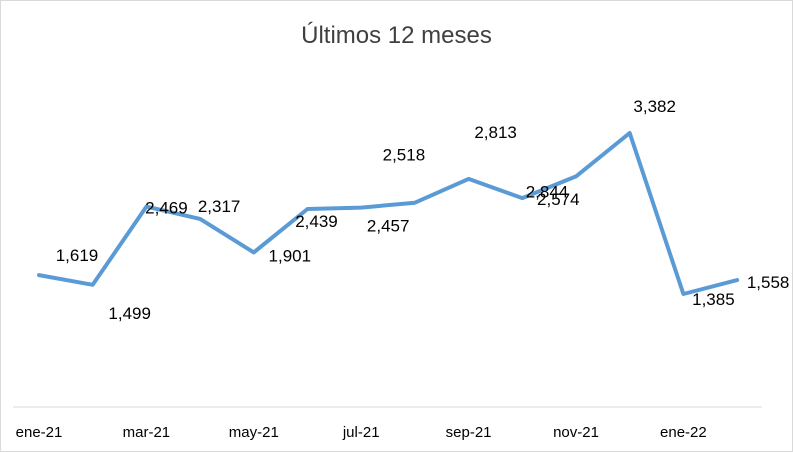 The width and height of the screenshot is (793, 452). I want to click on x-tick-label: ene-22, so click(683, 432).